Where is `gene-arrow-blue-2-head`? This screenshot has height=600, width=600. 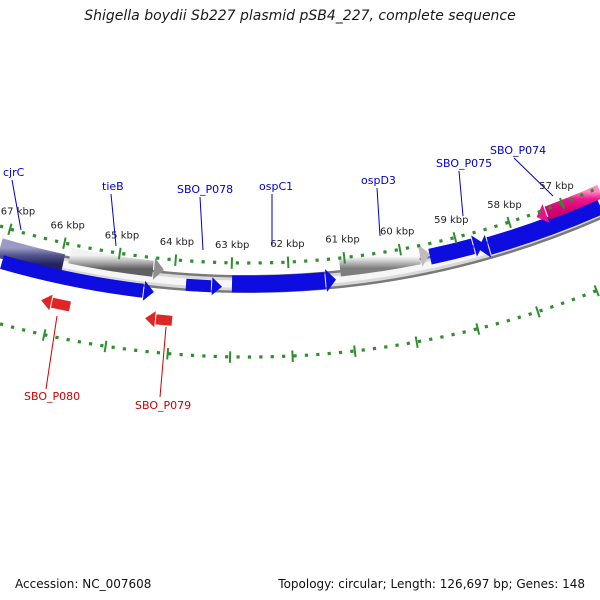 gene-arrow-blue-2-head is located at coordinates (216, 286).